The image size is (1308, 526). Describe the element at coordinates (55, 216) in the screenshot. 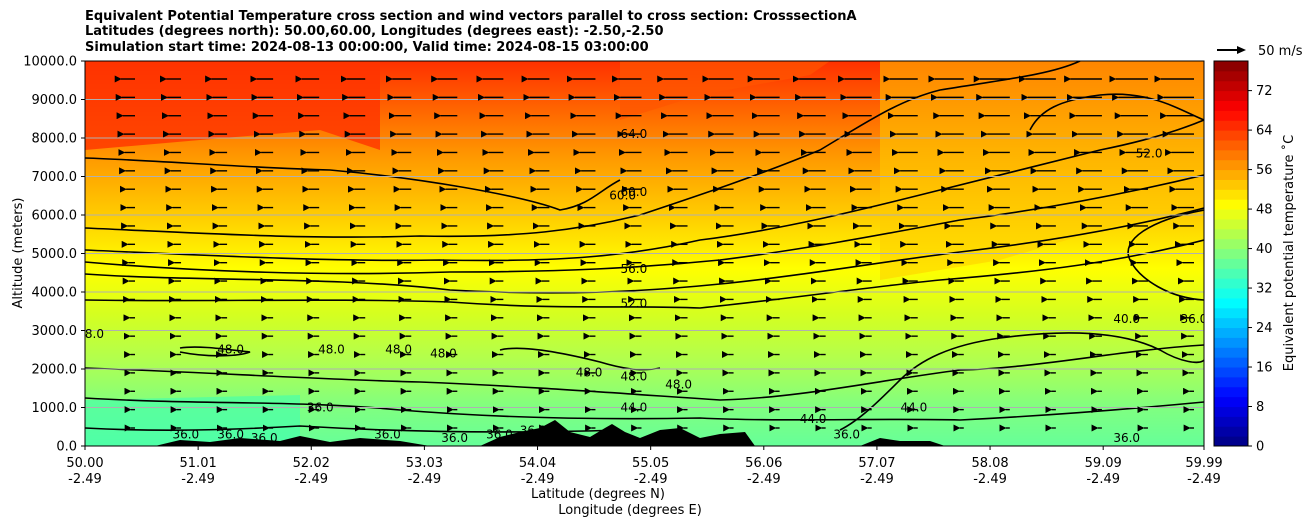

I see `y-tick-label: 6000.0` at that location.